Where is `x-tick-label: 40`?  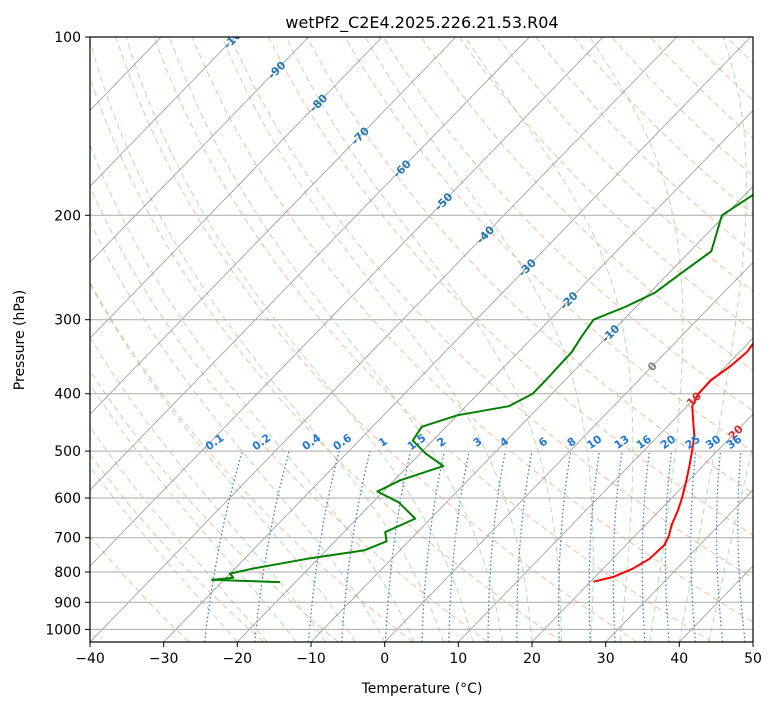
x-tick-label: 40 is located at coordinates (679, 659).